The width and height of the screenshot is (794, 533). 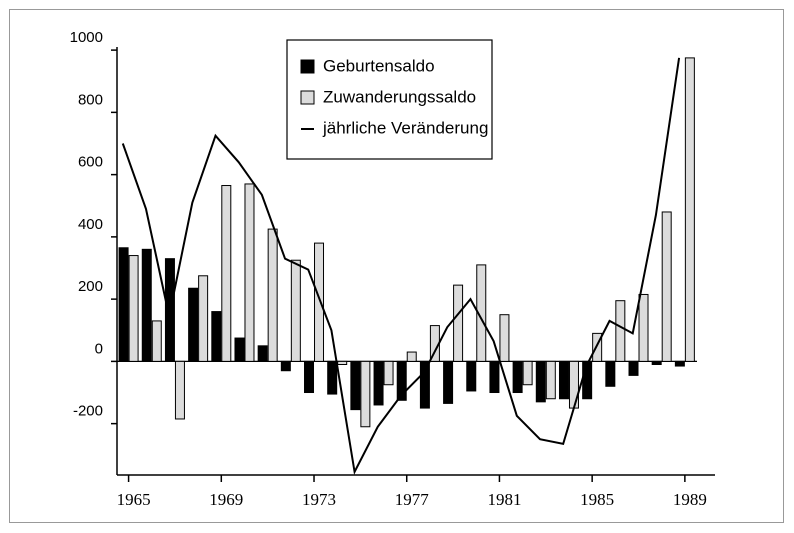 What do you see at coordinates (379, 65) in the screenshot?
I see `legend-label: Geburtensaldo` at bounding box center [379, 65].